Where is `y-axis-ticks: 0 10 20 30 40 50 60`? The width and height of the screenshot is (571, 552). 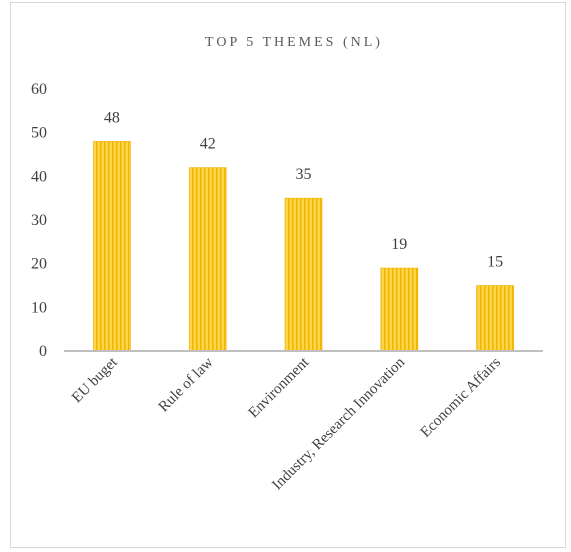 y-axis-ticks: 0 10 20 30 40 50 60 is located at coordinates (39, 220).